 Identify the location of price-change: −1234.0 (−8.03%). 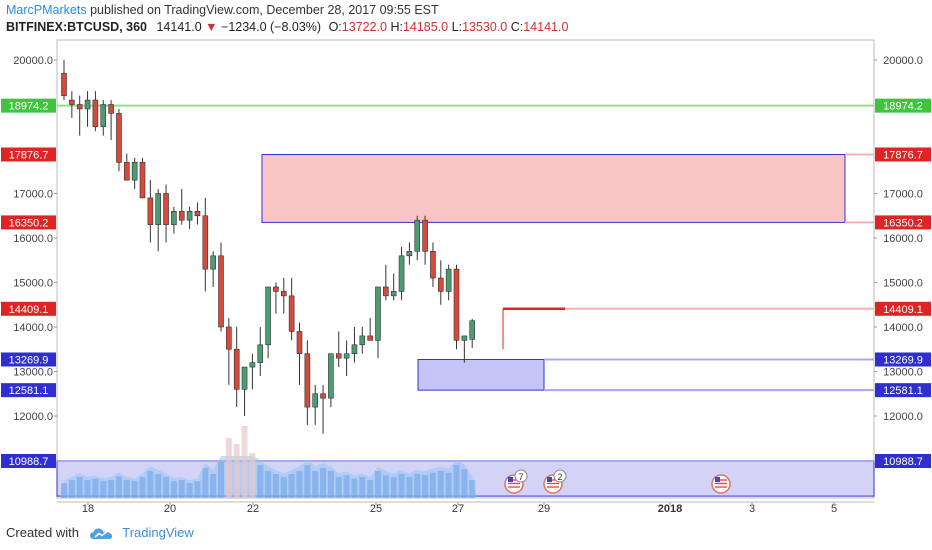
(271, 27).